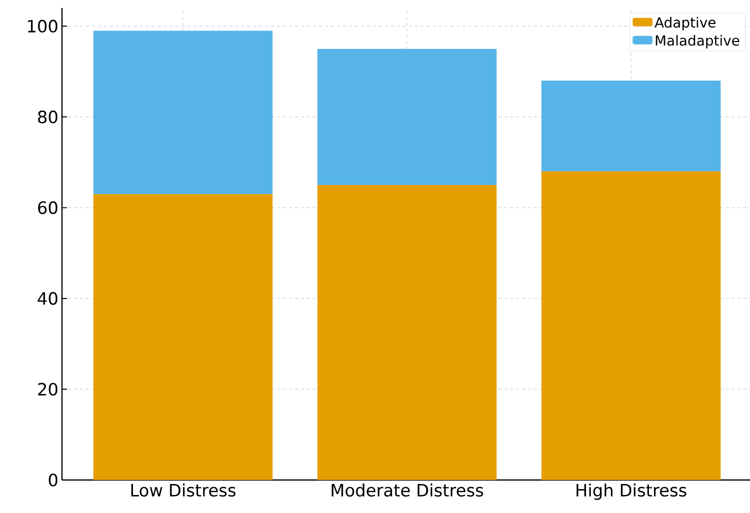 Image resolution: width=750 pixels, height=513 pixels. I want to click on y-tick-label: 100, so click(43, 26).